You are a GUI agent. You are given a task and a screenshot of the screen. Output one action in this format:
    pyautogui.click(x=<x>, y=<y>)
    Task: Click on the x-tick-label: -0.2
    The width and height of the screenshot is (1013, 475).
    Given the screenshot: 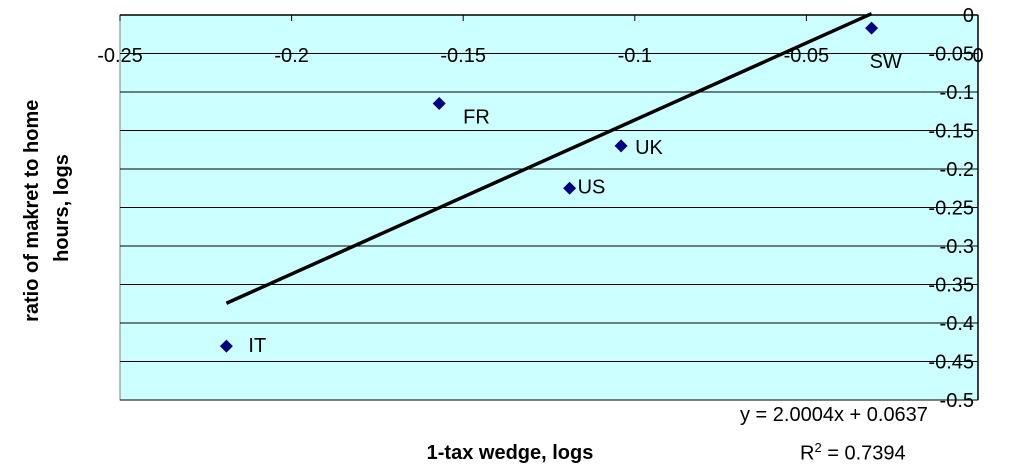 What is the action you would take?
    pyautogui.click(x=291, y=56)
    